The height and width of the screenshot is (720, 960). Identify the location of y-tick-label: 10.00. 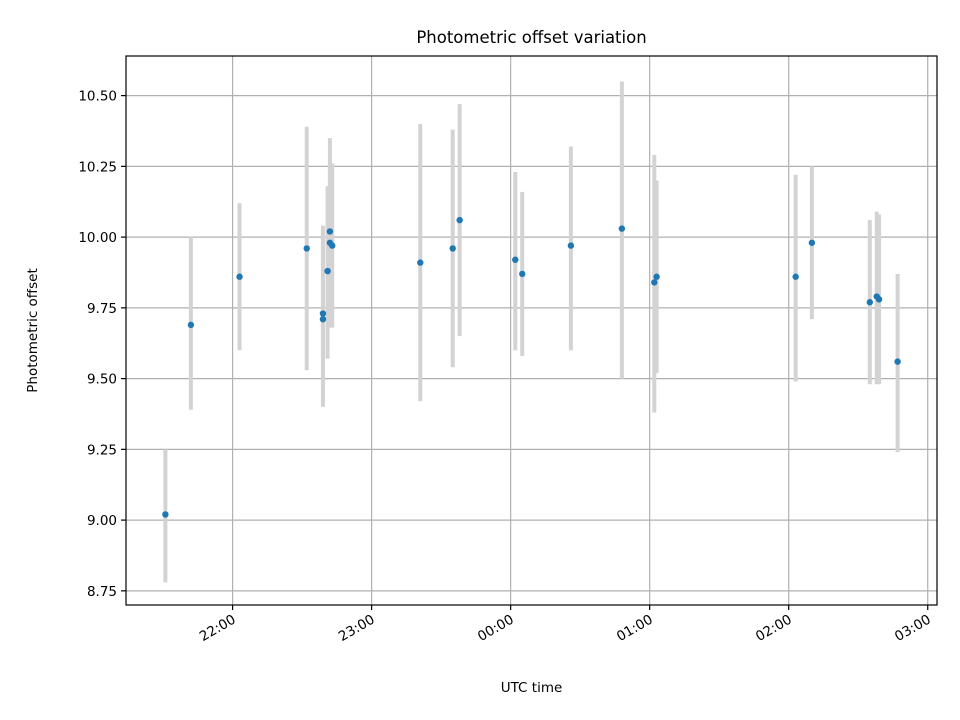
(97, 238).